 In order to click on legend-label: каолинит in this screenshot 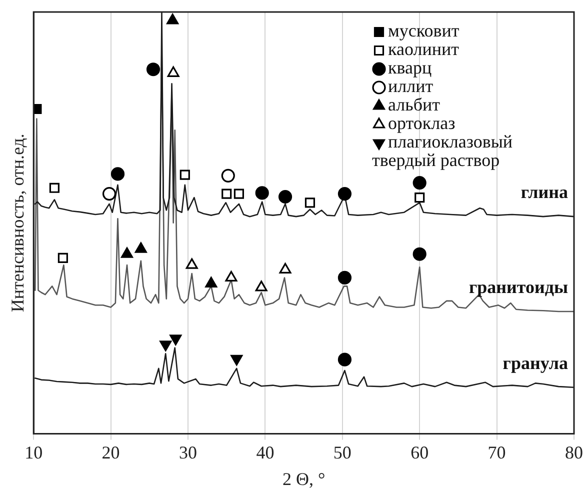, I will do `click(424, 49)`.